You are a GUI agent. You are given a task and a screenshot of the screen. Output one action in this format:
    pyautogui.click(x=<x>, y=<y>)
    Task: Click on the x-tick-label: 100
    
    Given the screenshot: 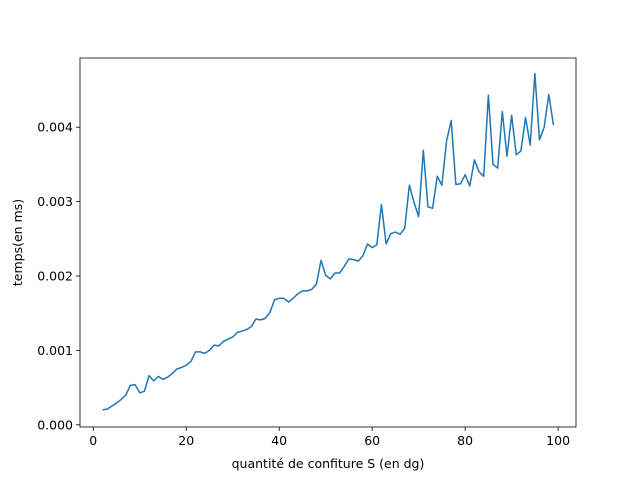 What is the action you would take?
    pyautogui.click(x=558, y=440)
    